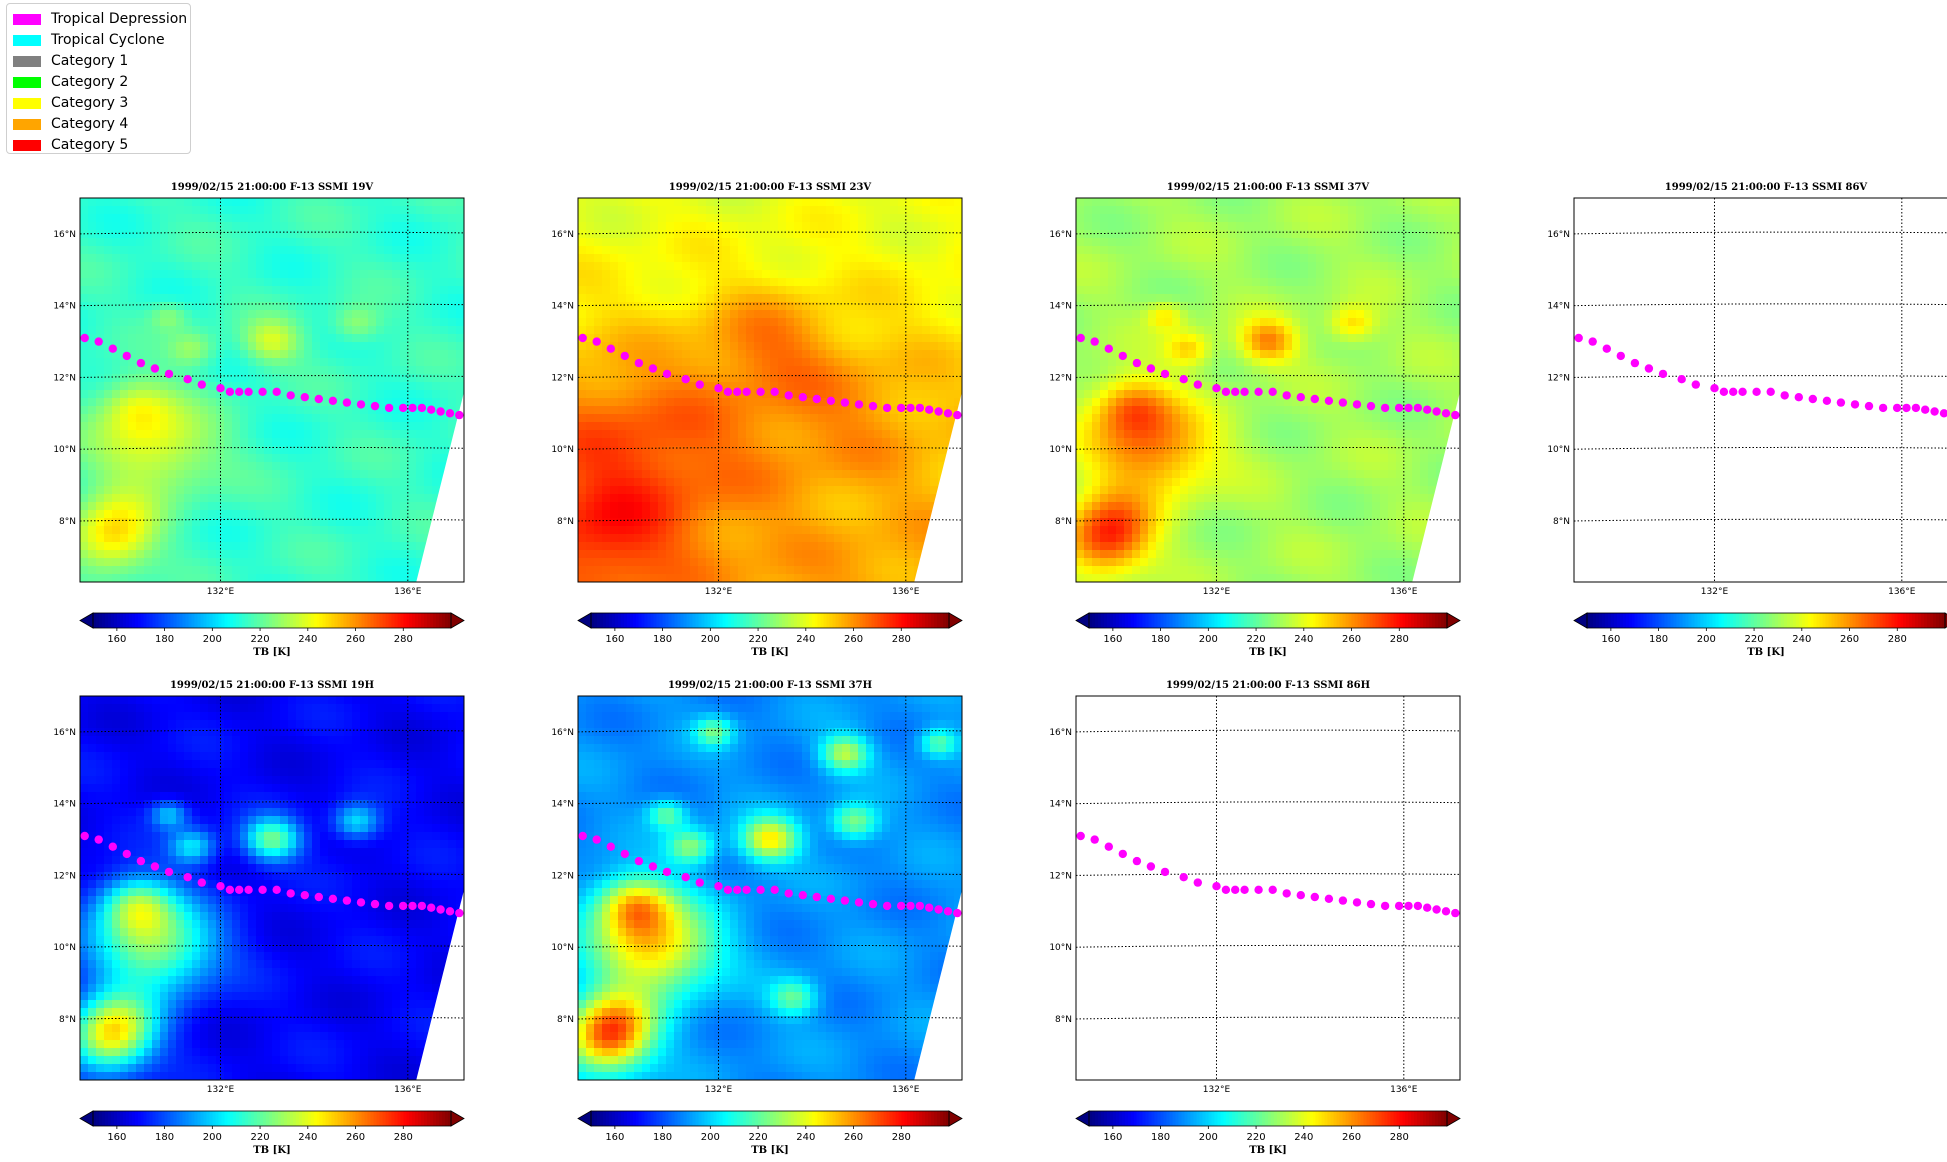 This screenshot has width=1947, height=1162. What do you see at coordinates (64, 307) in the screenshot?
I see `lat-tick-label: 14°N` at bounding box center [64, 307].